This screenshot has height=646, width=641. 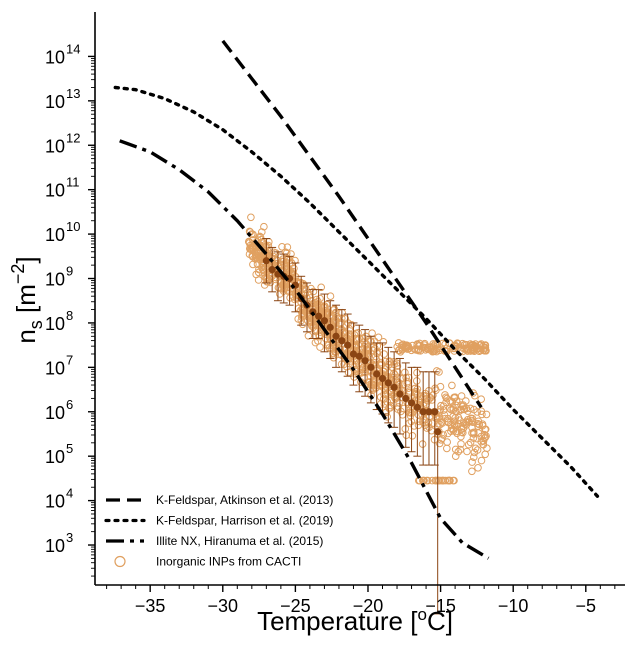 What do you see at coordinates (69, 448) in the screenshot?
I see `y-tick-exponent: 5` at bounding box center [69, 448].